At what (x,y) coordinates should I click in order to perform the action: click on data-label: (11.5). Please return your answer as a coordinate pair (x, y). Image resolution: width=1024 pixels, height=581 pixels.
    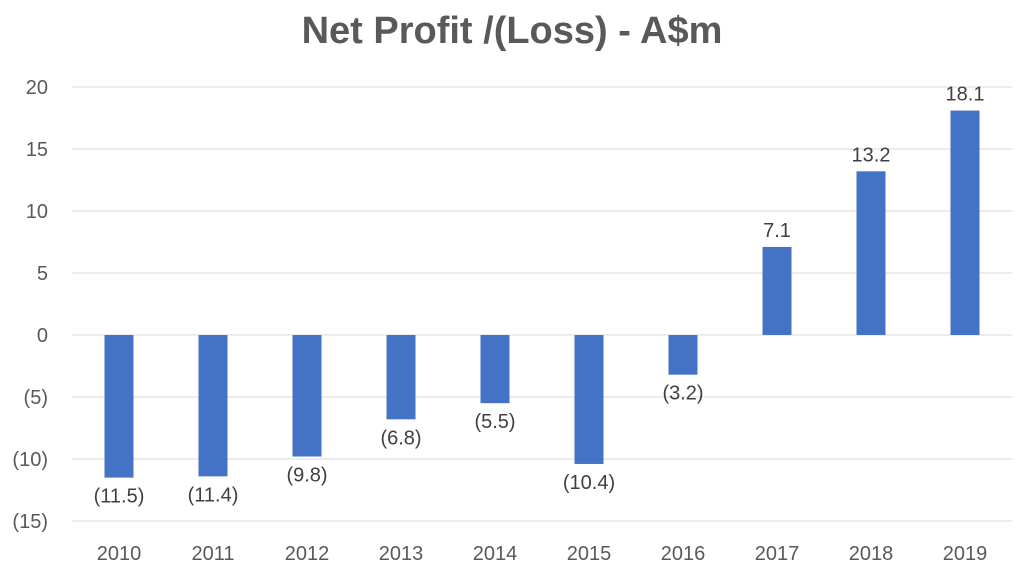
    Looking at the image, I should click on (119, 497).